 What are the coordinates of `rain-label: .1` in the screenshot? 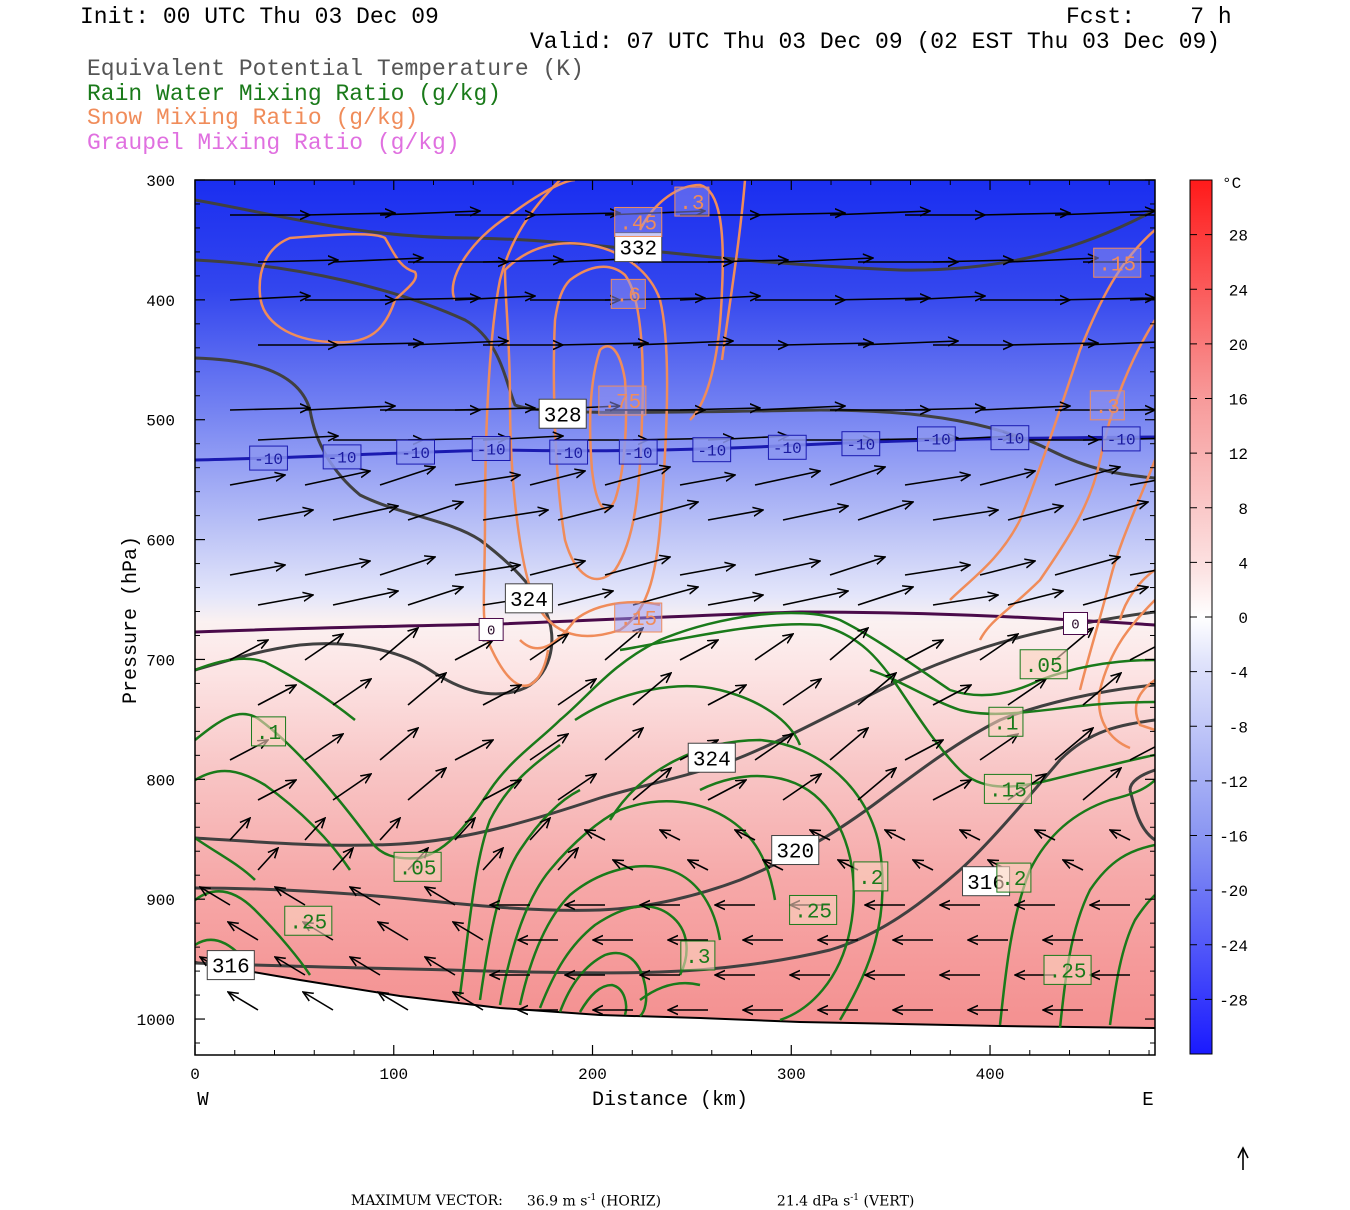 It's located at (269, 731).